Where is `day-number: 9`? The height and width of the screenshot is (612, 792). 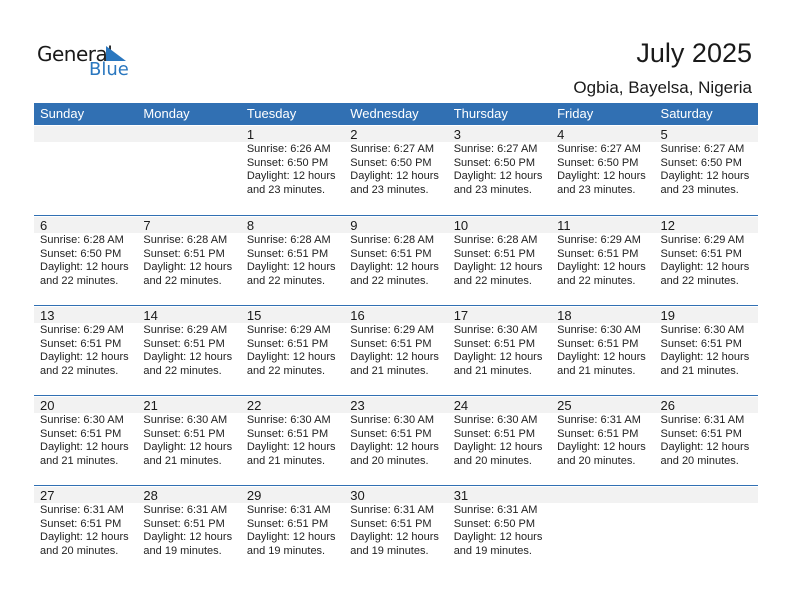 day-number: 9 is located at coordinates (354, 225).